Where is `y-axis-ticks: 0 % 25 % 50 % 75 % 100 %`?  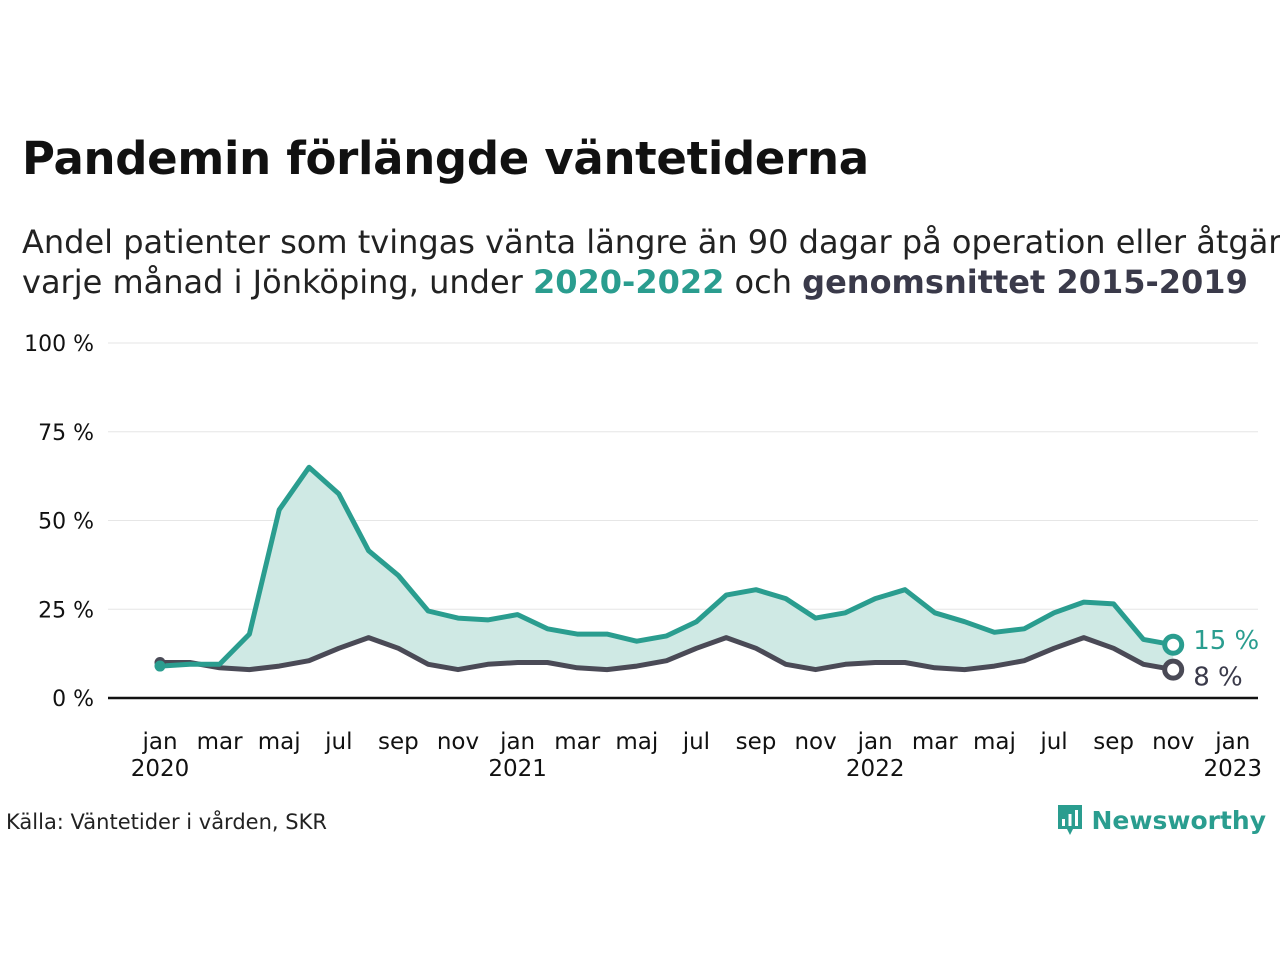 y-axis-ticks: 0 % 25 % 50 % 75 % 100 % is located at coordinates (59, 522).